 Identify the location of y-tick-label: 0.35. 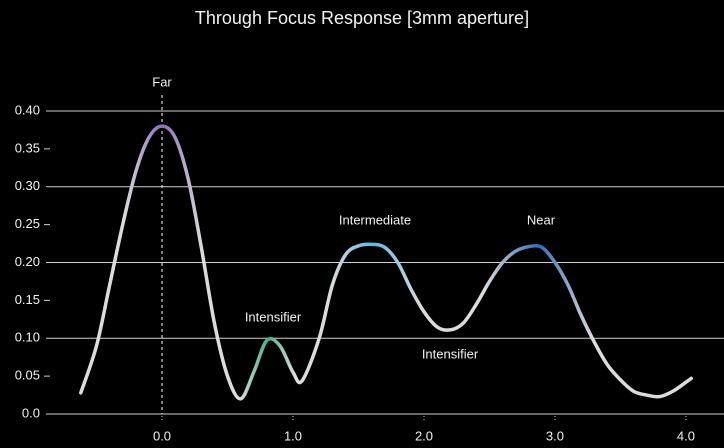
(27, 147).